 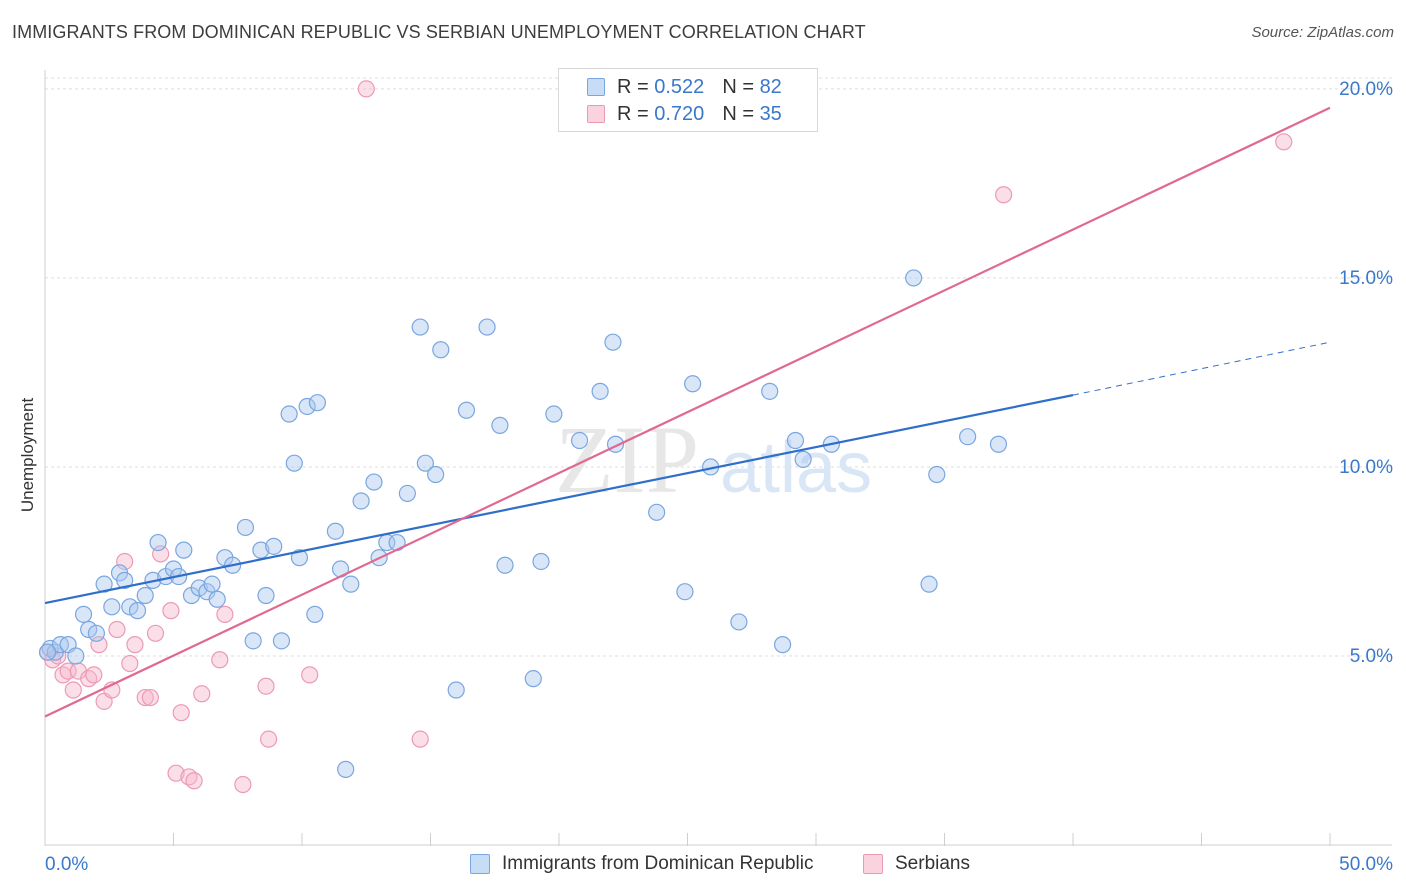 I want to click on y-tick-label: 15.0%, so click(x=1366, y=278).